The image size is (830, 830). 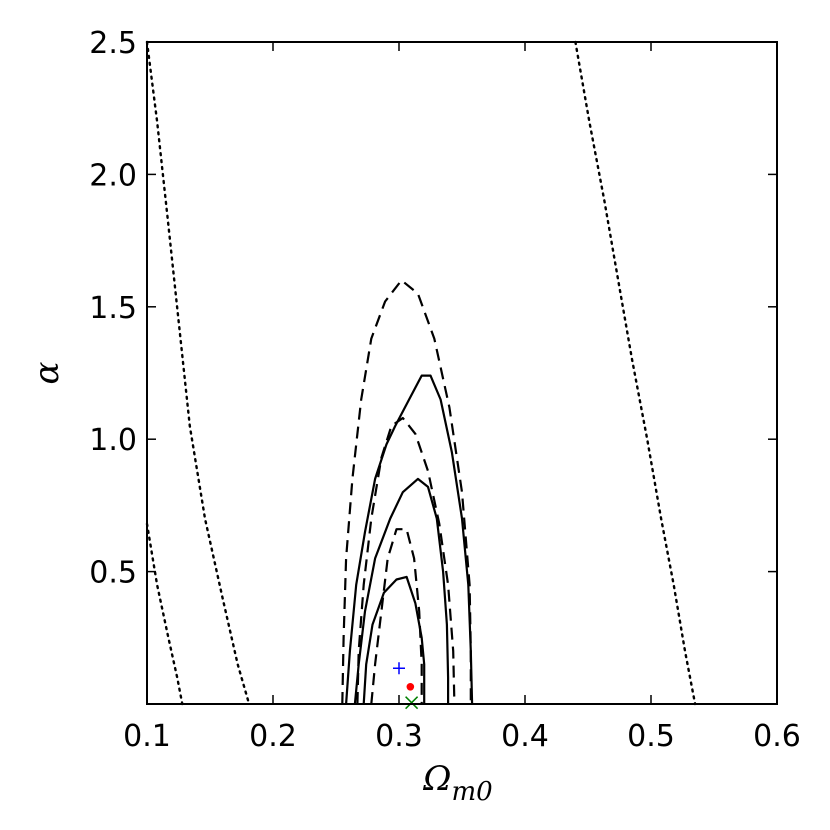 What do you see at coordinates (113, 175) in the screenshot?
I see `y-tick-label: 2.0` at bounding box center [113, 175].